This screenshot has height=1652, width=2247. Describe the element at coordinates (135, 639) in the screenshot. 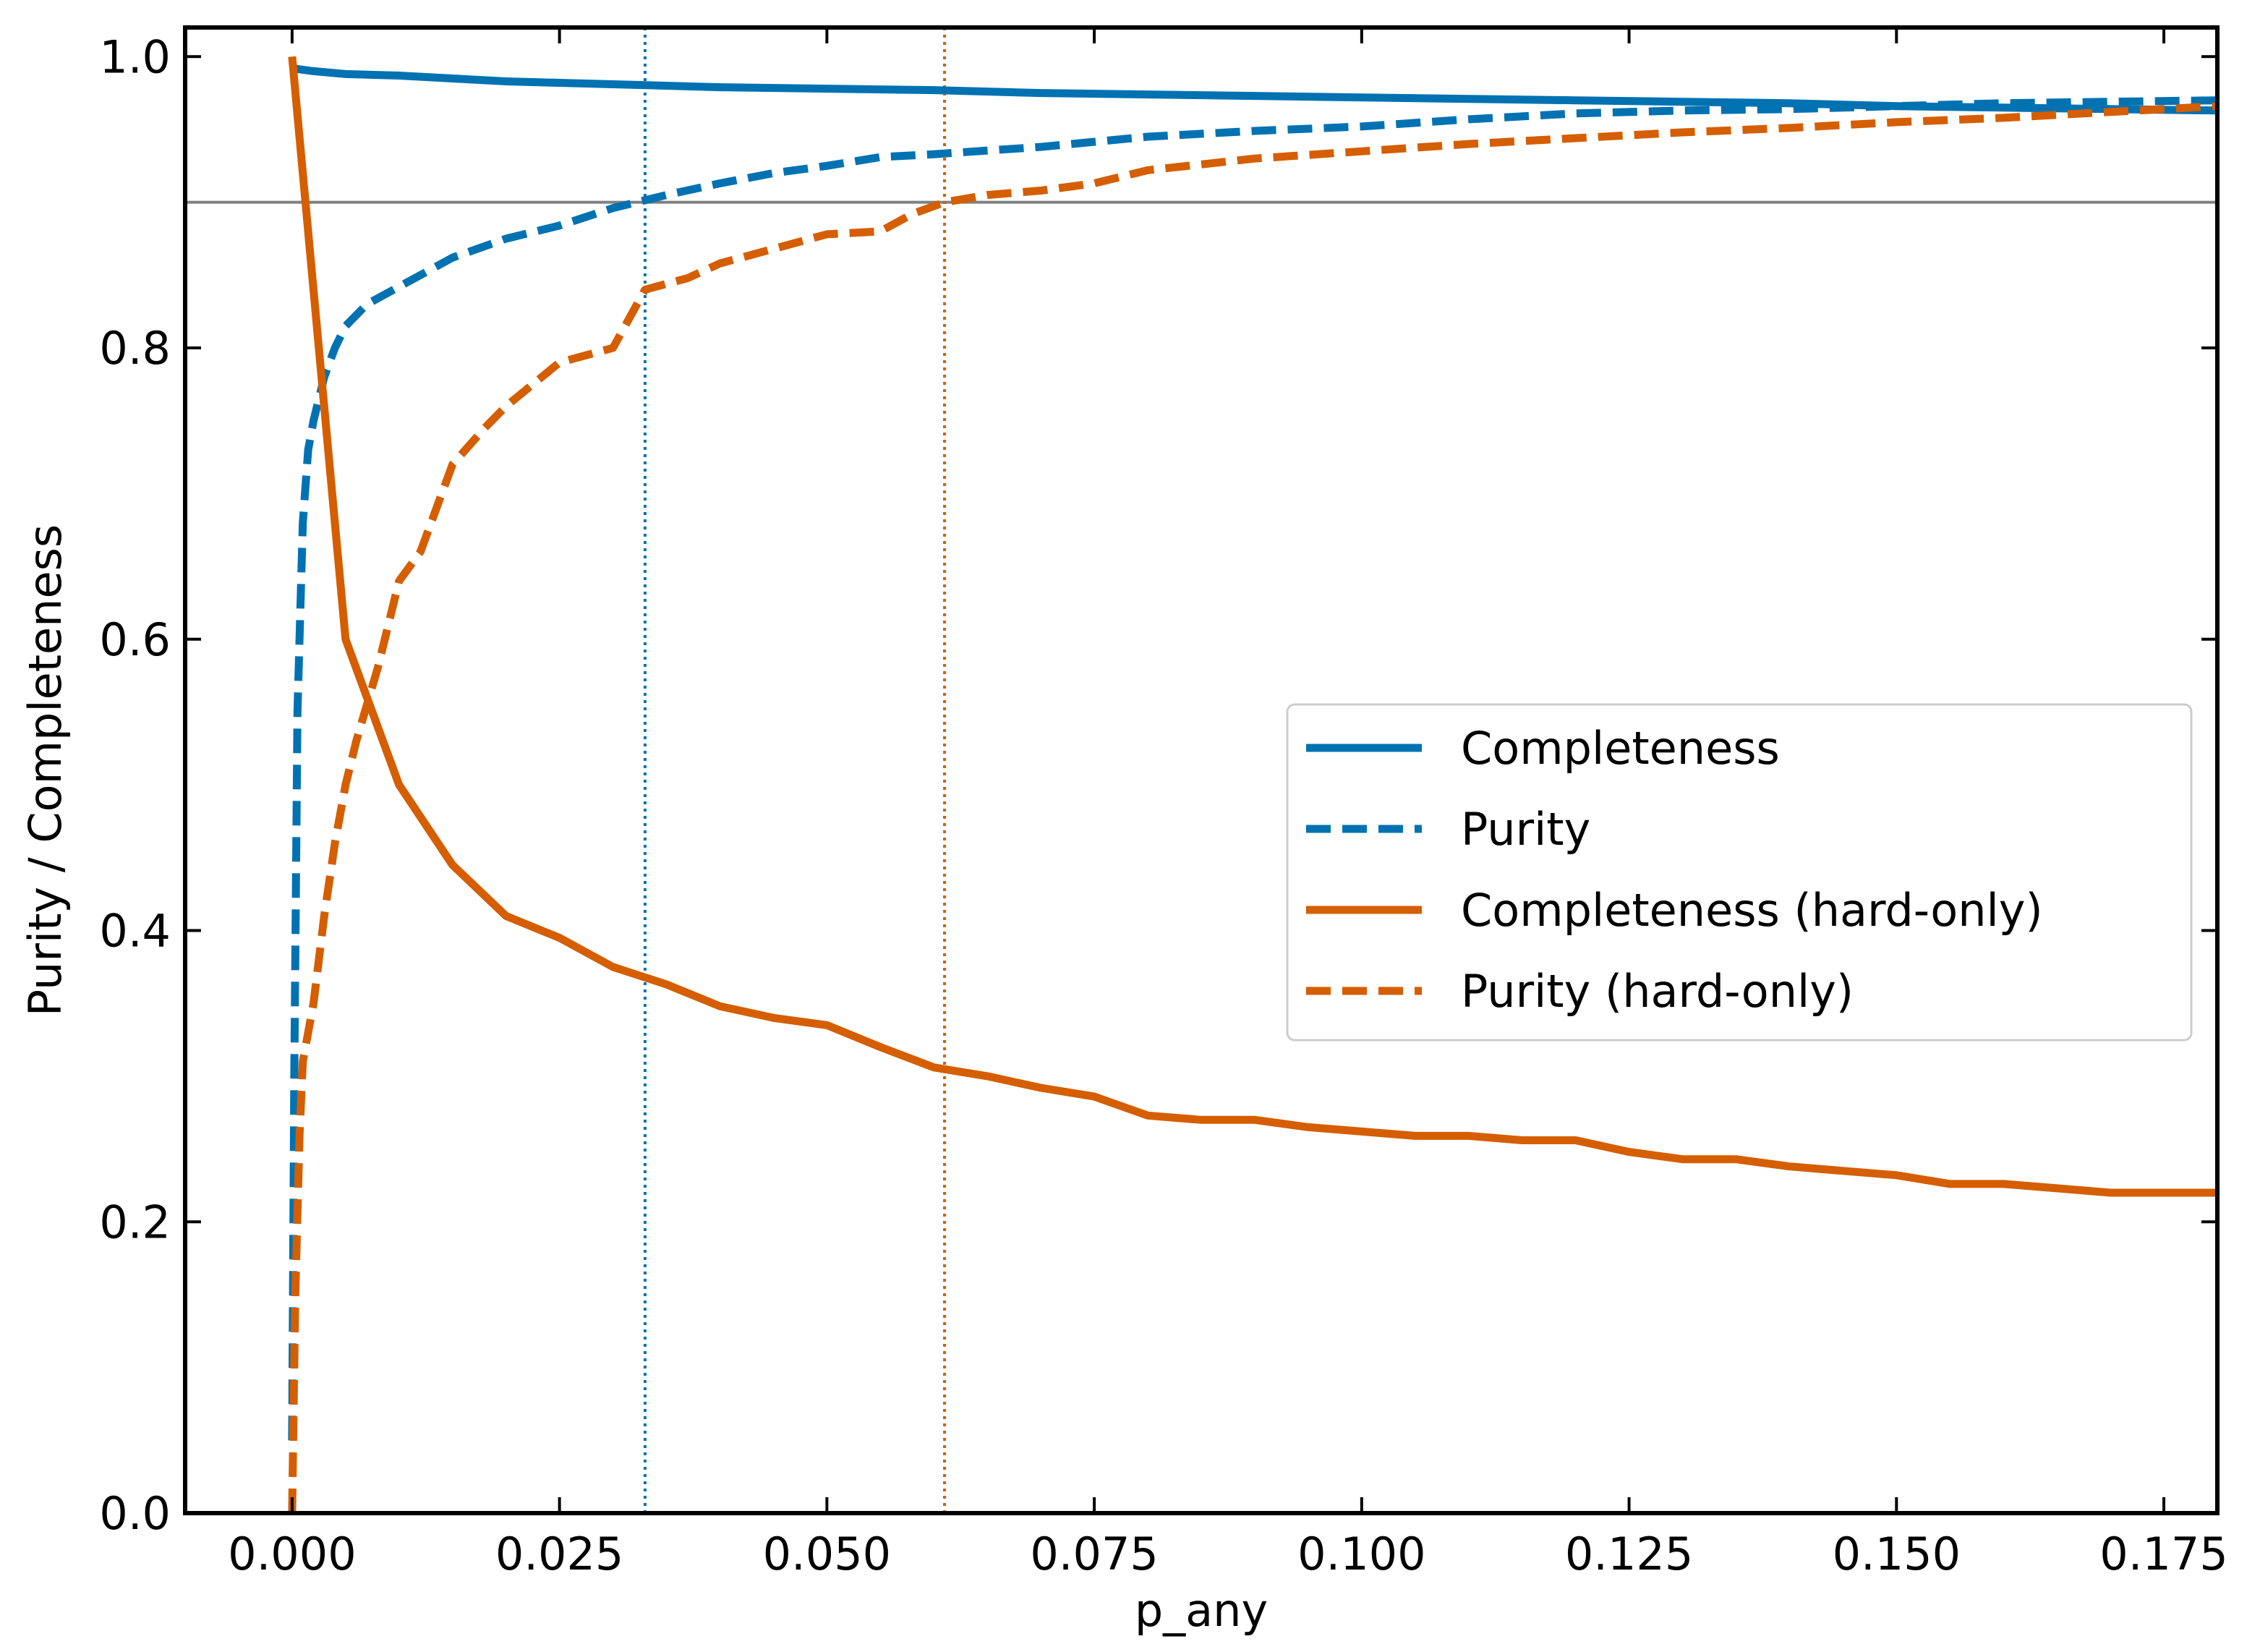

I see `y-tick-label-3: 0.6` at that location.